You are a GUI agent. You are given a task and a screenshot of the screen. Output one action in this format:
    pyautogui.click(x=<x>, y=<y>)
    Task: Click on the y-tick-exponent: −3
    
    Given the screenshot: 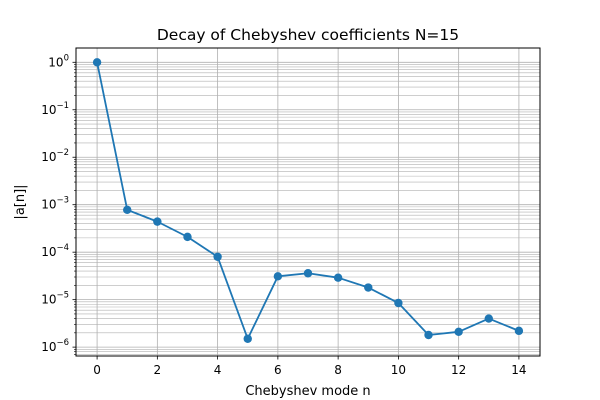 What is the action you would take?
    pyautogui.click(x=62, y=201)
    